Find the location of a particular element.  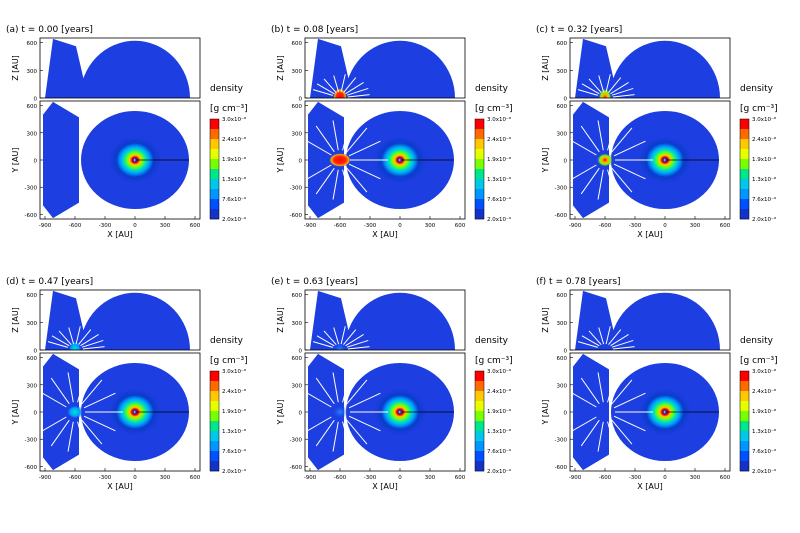

panel-title: (e) t = 0.63 [years] is located at coordinates (314, 282).